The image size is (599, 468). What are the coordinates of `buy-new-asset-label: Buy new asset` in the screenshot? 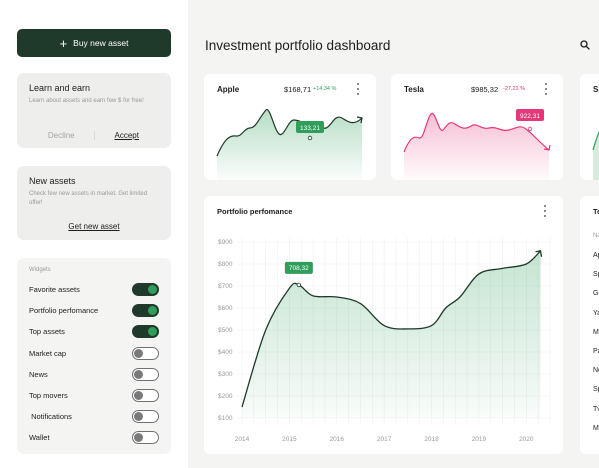 It's located at (101, 43).